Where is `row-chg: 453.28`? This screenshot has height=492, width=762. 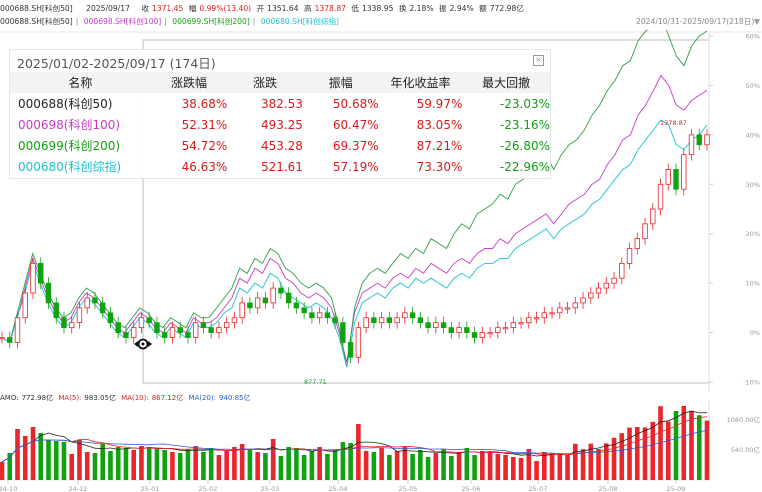 row-chg: 453.28 is located at coordinates (281, 145).